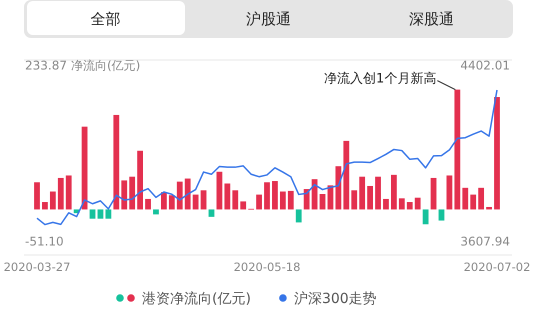 The height and width of the screenshot is (320, 534). Describe the element at coordinates (497, 267) in the screenshot. I see `x-tick-label: 2020-07-02` at that location.